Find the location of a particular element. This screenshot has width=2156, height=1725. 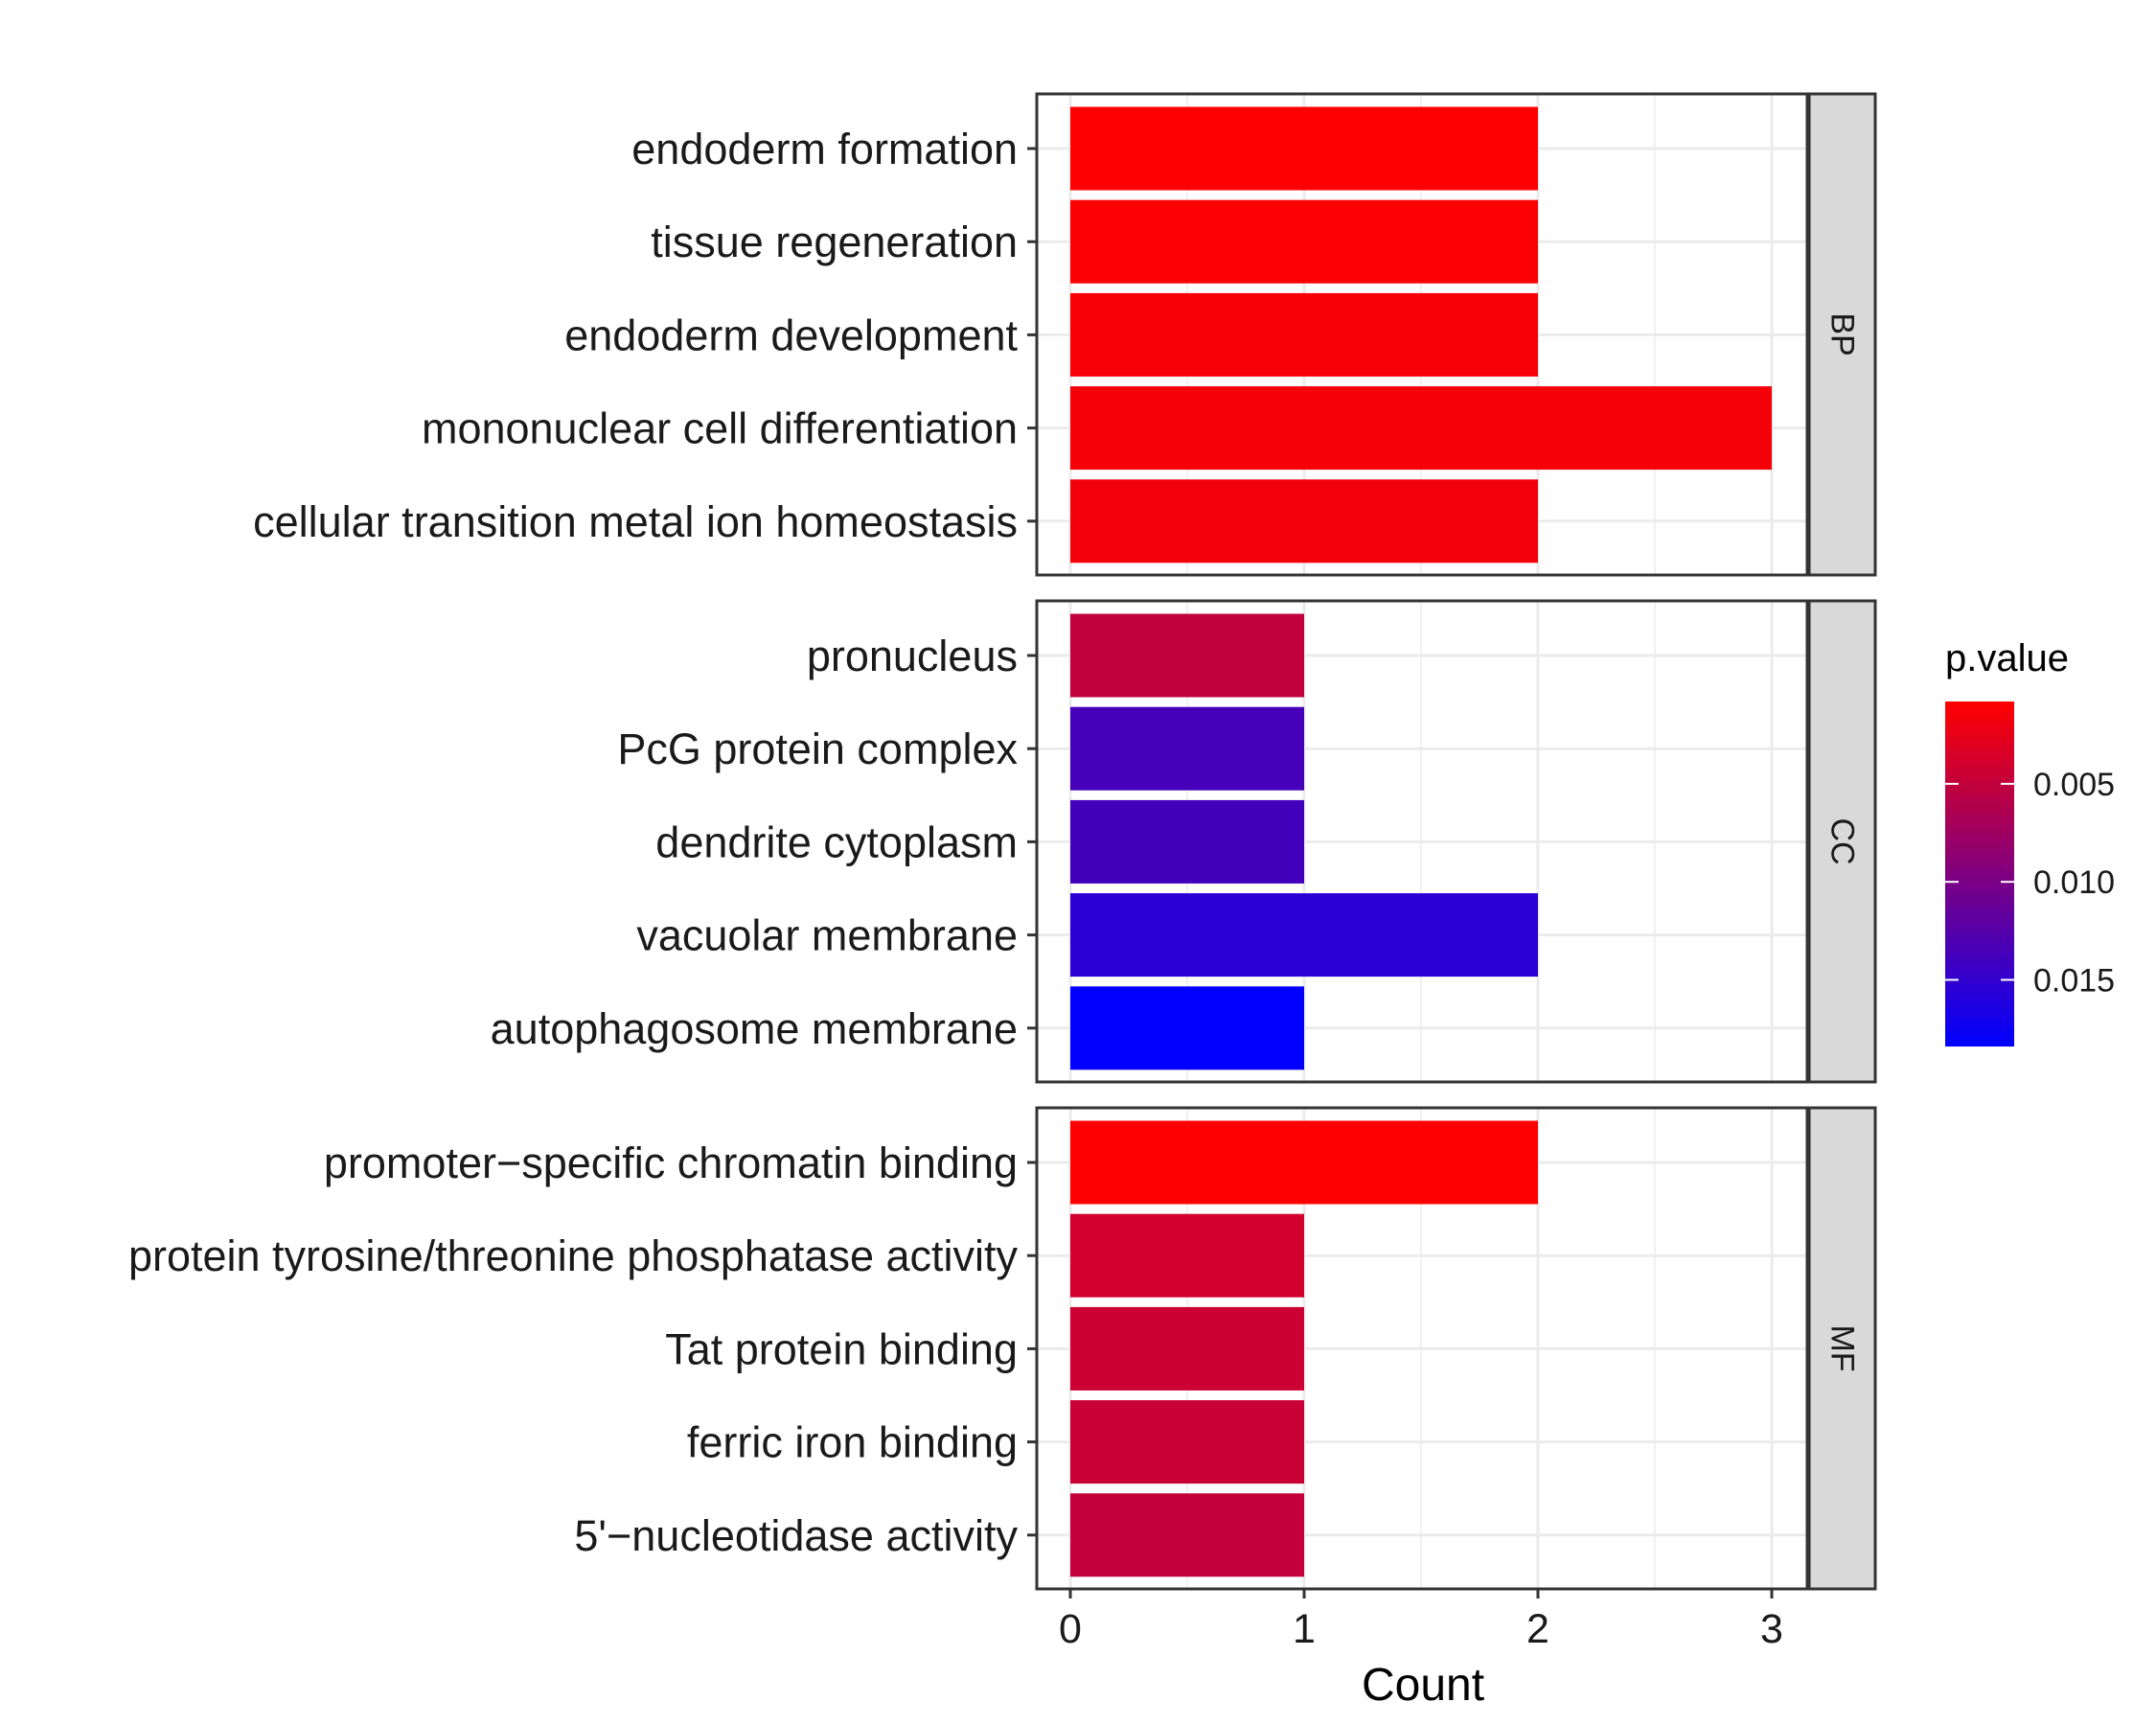

x-tick-label: 2 is located at coordinates (1537, 1629).